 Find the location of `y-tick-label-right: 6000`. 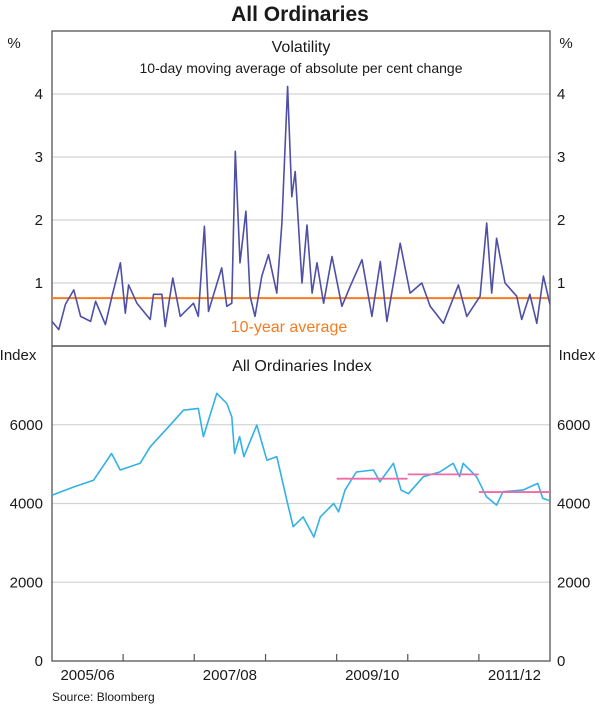

y-tick-label-right: 6000 is located at coordinates (573, 425).